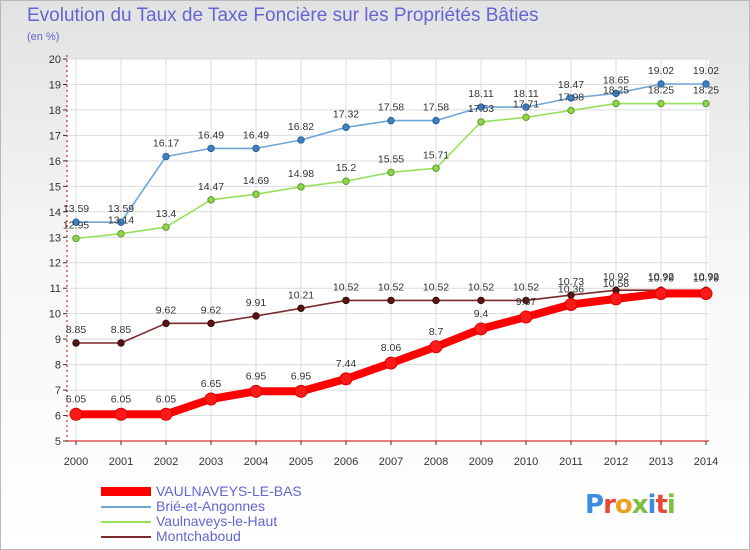 The image size is (750, 550). What do you see at coordinates (391, 348) in the screenshot?
I see `data-label-vaulnaveys-le-bas: 8.06` at bounding box center [391, 348].